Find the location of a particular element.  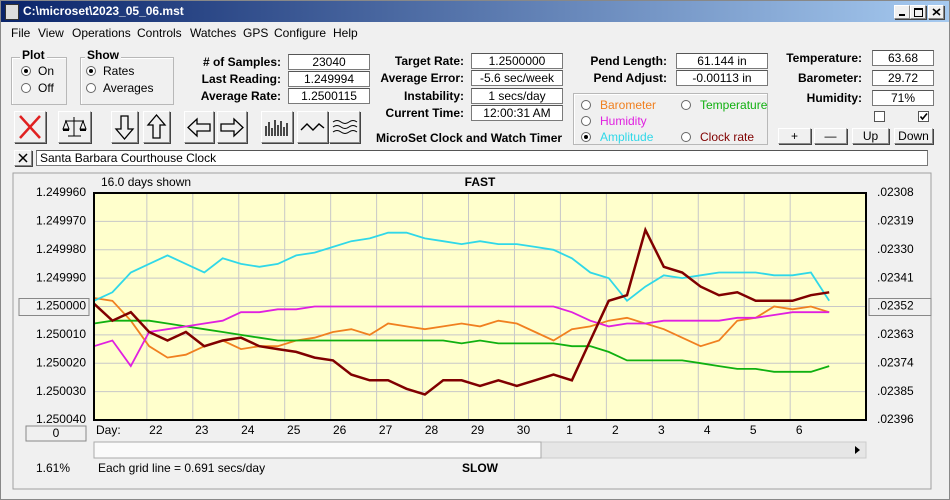

menu-item: View is located at coordinates (51, 33).